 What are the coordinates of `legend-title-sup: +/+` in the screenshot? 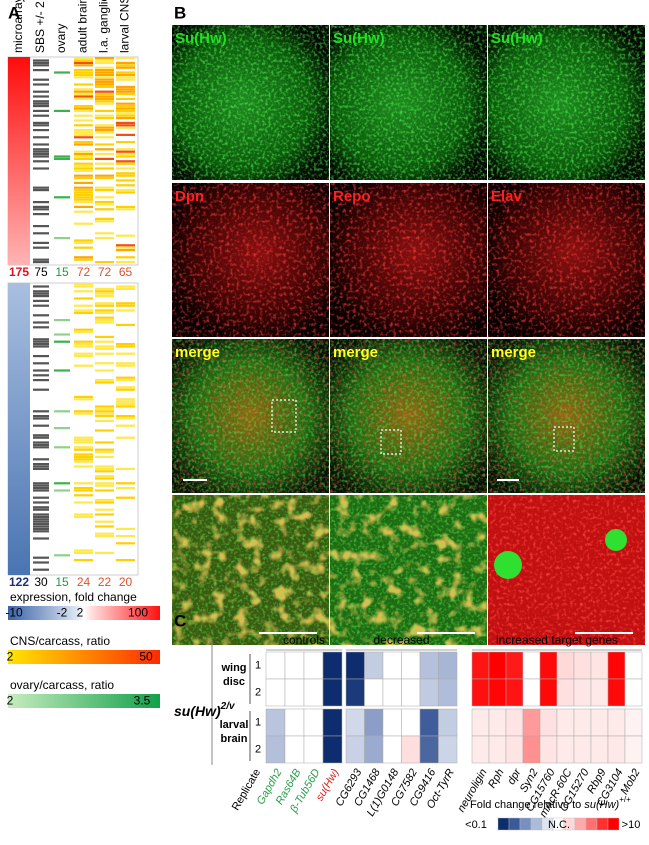 It's located at (625, 799).